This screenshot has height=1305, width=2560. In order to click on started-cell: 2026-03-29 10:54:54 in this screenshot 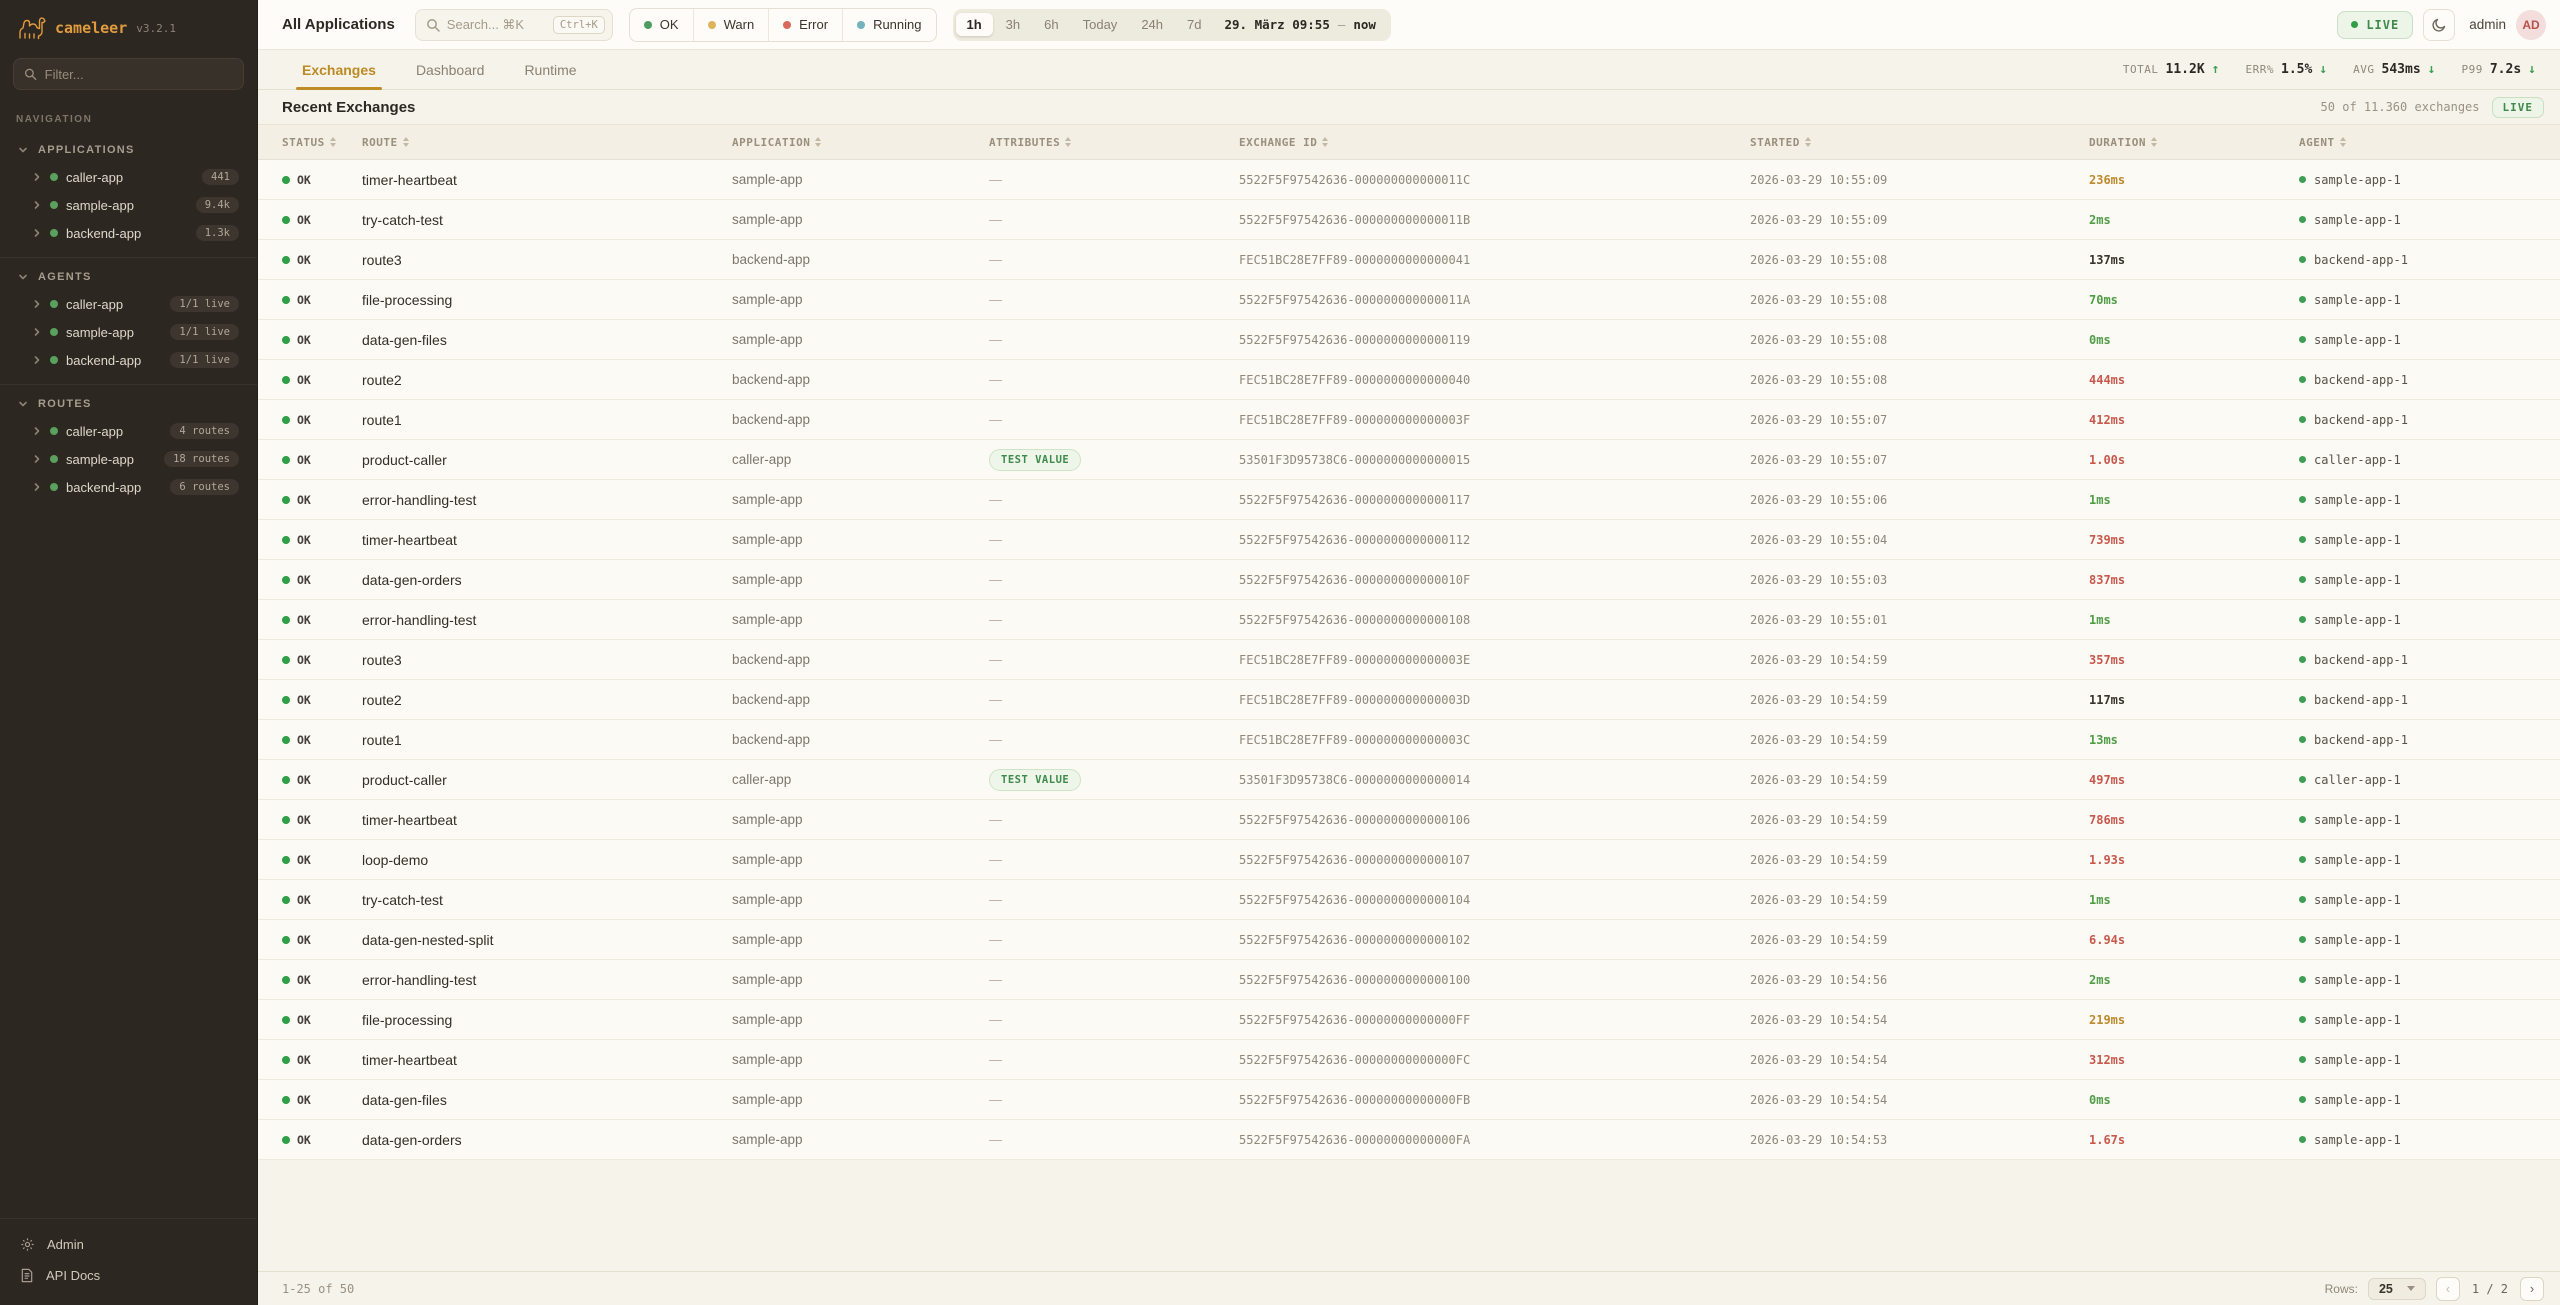, I will do `click(1819, 1059)`.